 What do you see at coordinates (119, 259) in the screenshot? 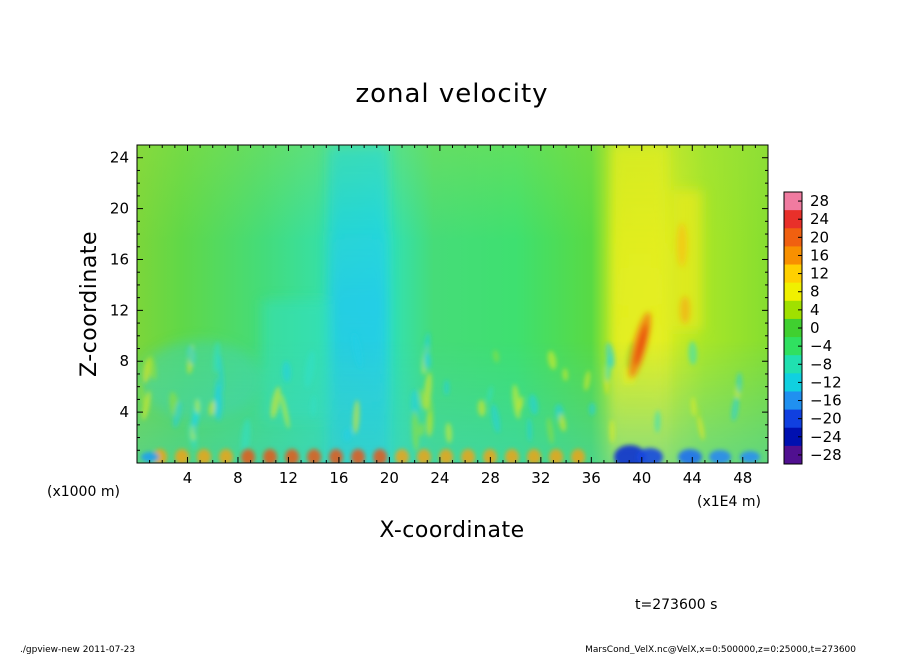
I see `y-tick-label: 16` at bounding box center [119, 259].